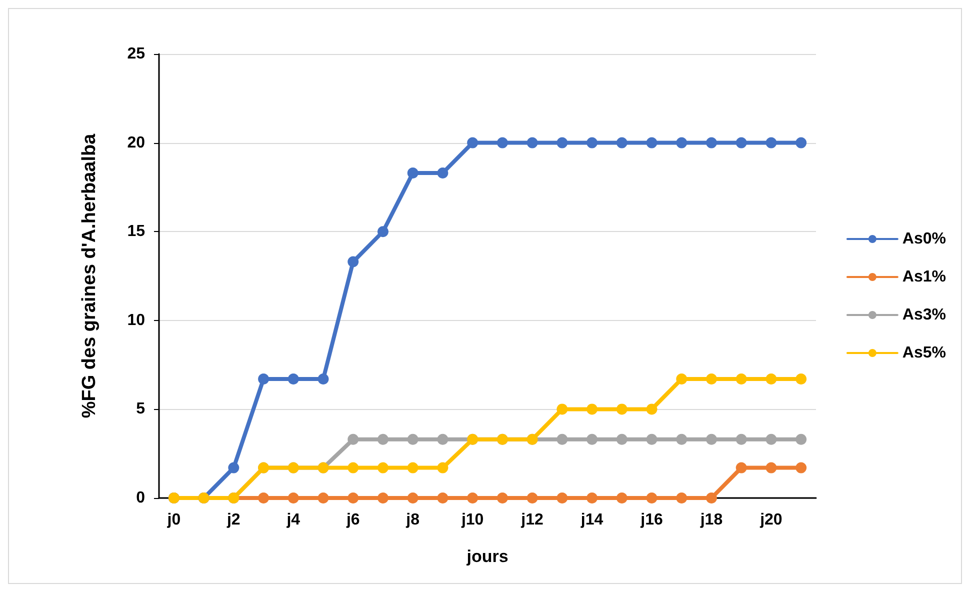 This screenshot has width=970, height=592. I want to click on x-tick-label: j12, so click(532, 520).